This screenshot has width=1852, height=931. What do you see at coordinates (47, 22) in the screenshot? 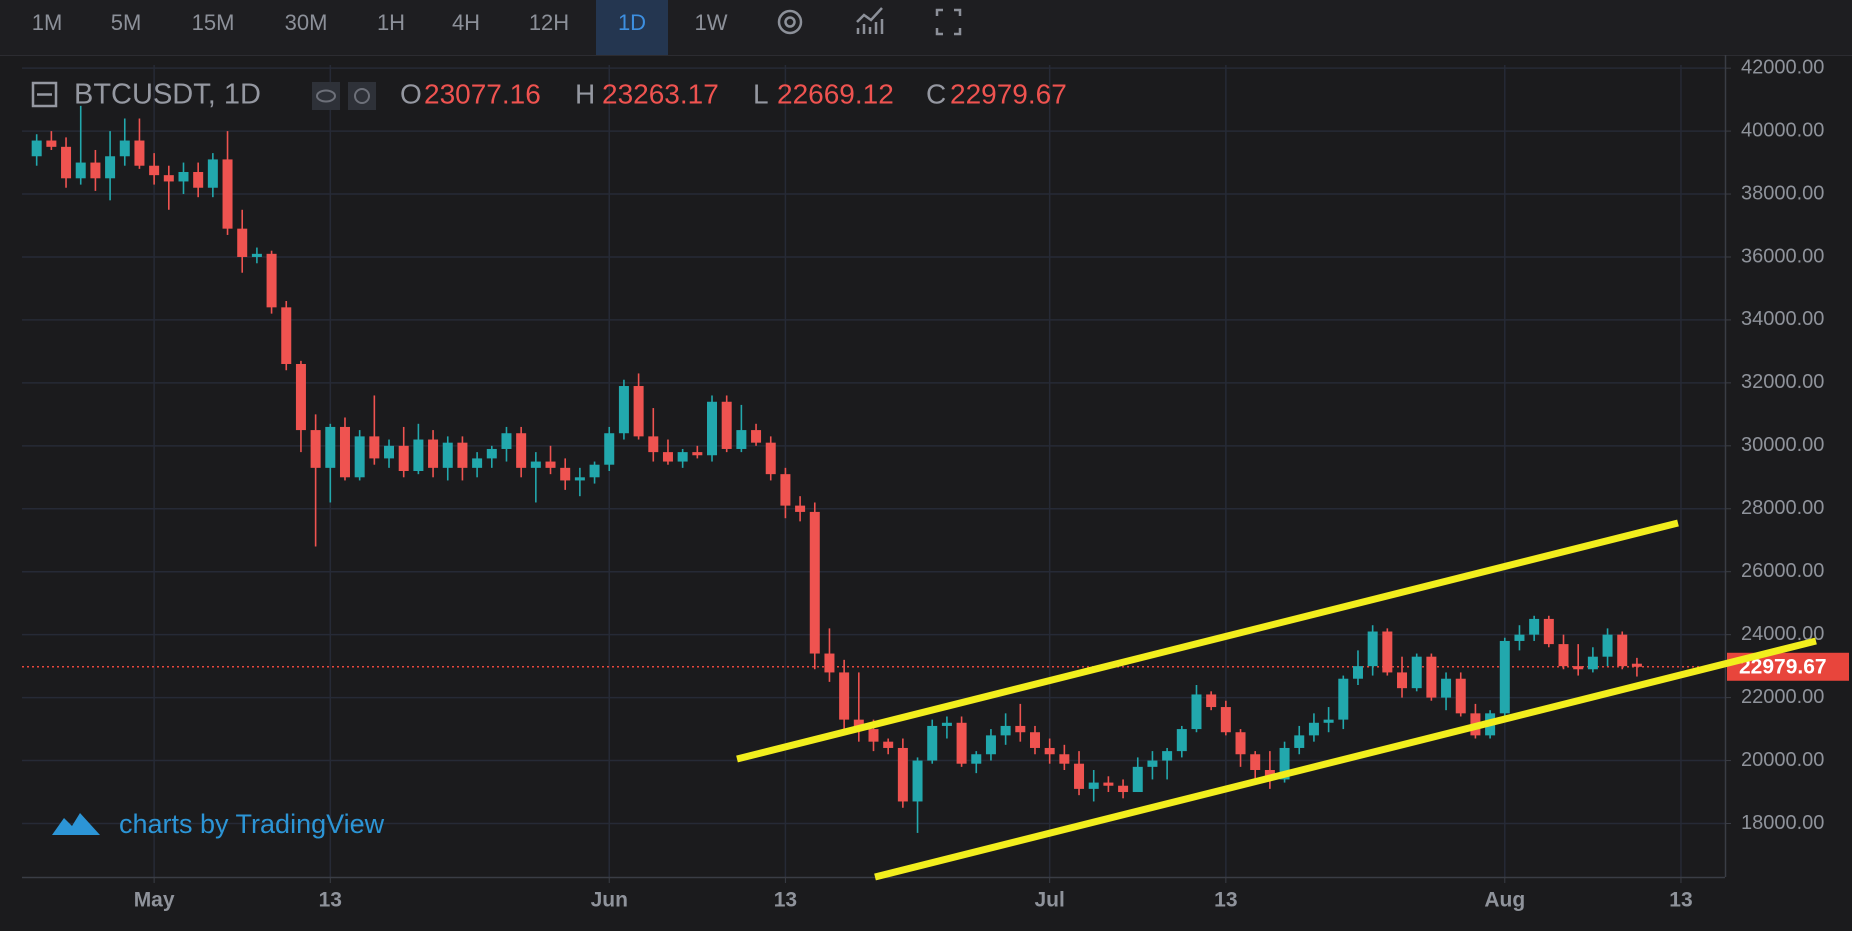
I see `interval-button: 1M` at bounding box center [47, 22].